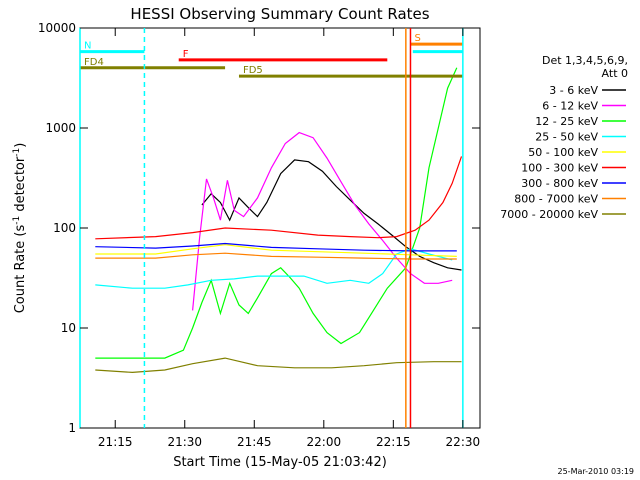 The width and height of the screenshot is (640, 480). Describe the element at coordinates (186, 54) in the screenshot. I see `flag-label: F` at that location.